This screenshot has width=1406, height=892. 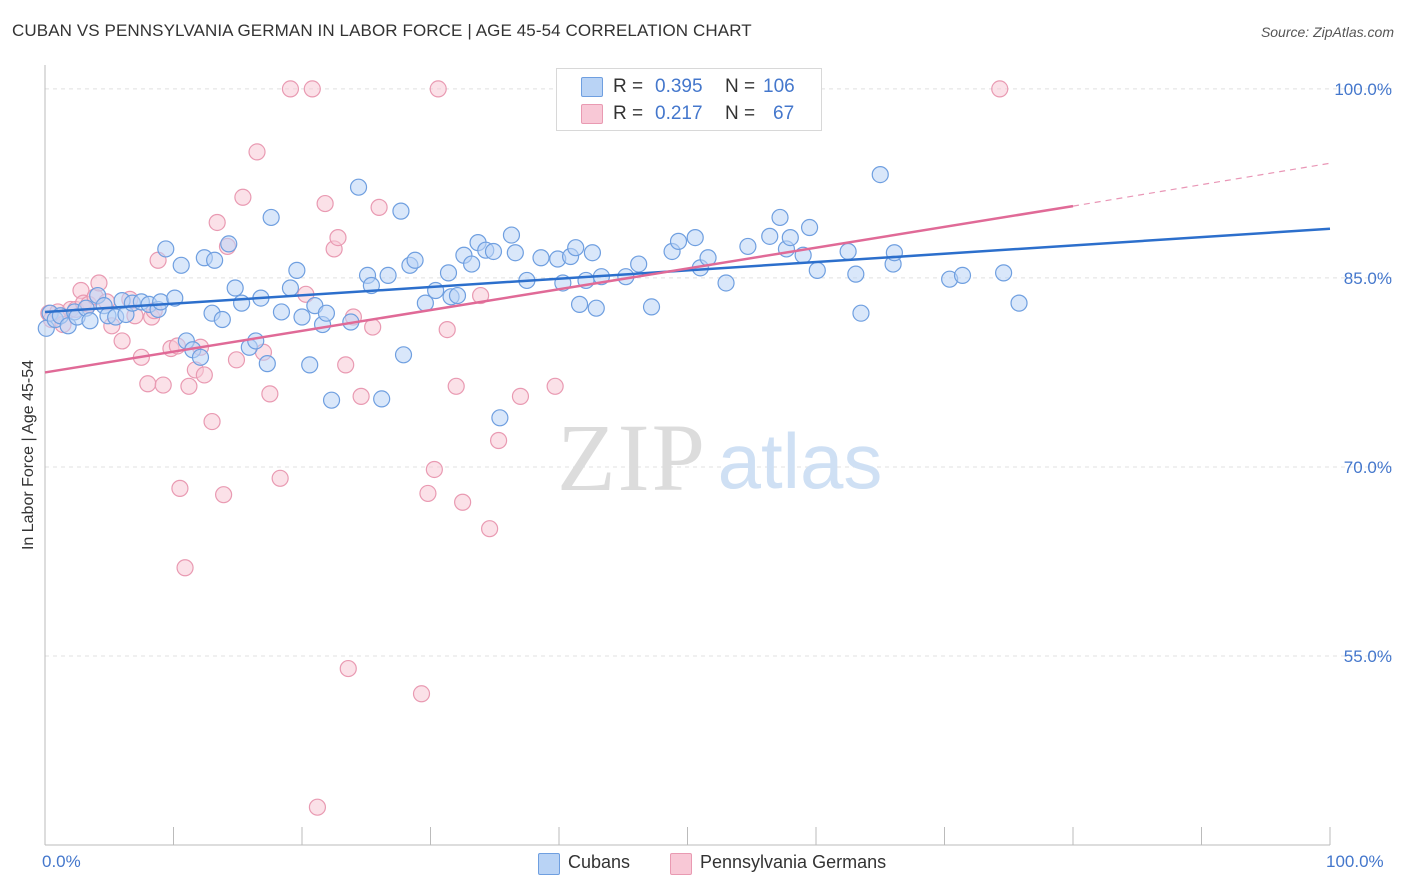 What do you see at coordinates (592, 114) in the screenshot?
I see `pa-germans-swatch` at bounding box center [592, 114].